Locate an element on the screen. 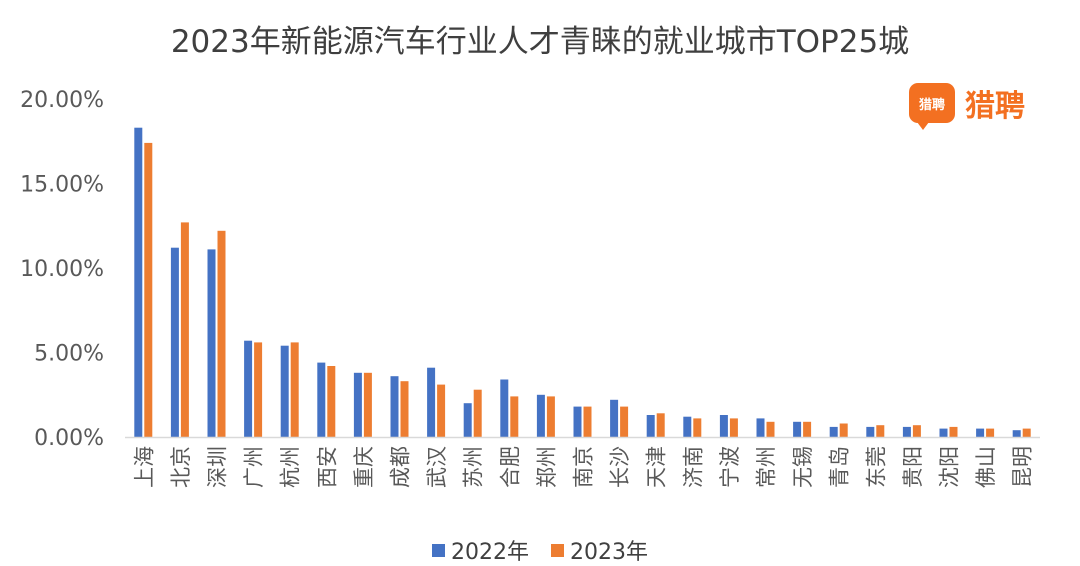  legend-item-2022: 2022年 is located at coordinates (480, 550).